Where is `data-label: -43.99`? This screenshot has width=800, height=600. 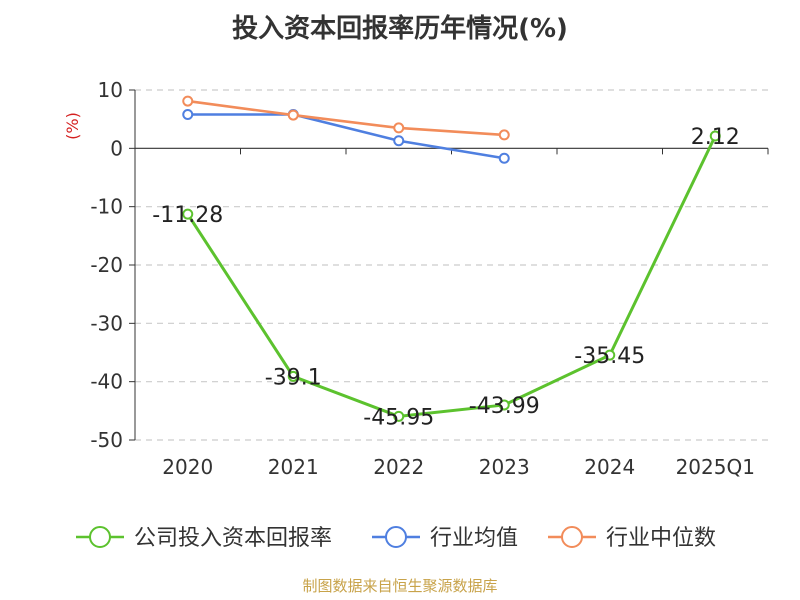
data-label: -43.99 is located at coordinates (504, 406).